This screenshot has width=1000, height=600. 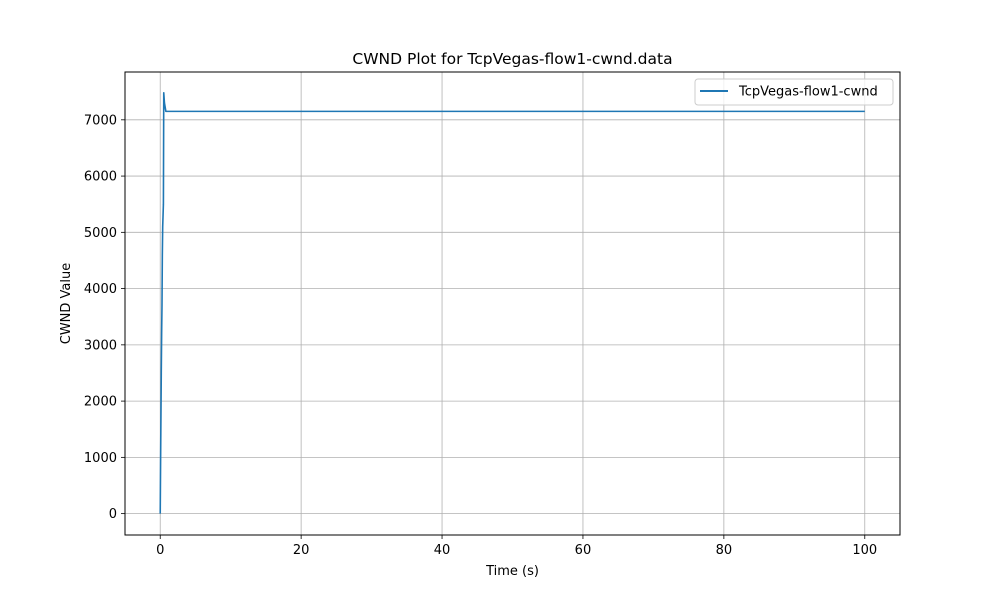 I want to click on y-tick-label: 7000, so click(x=100, y=120).